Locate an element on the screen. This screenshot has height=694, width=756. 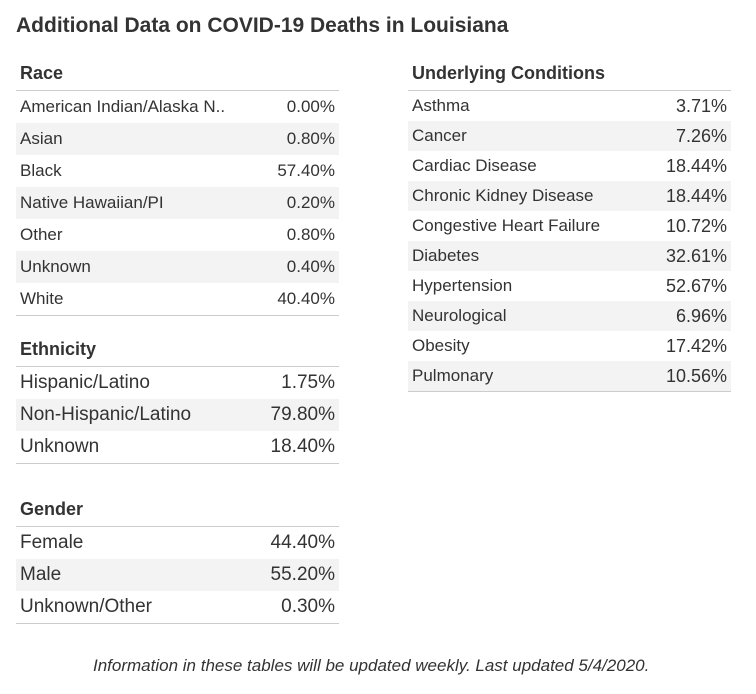
row-label: Obesity is located at coordinates (441, 345).